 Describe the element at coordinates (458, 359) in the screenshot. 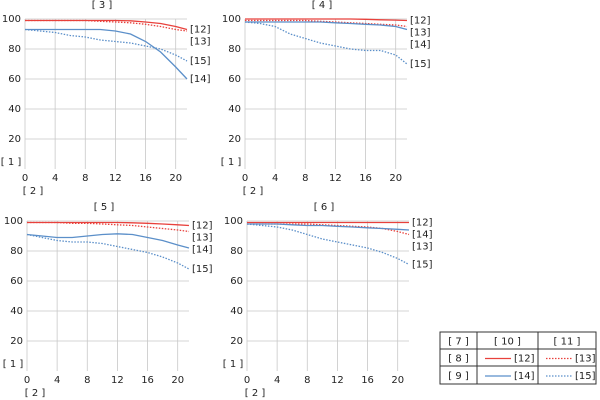

I see `row-label: [ 8 ]` at that location.